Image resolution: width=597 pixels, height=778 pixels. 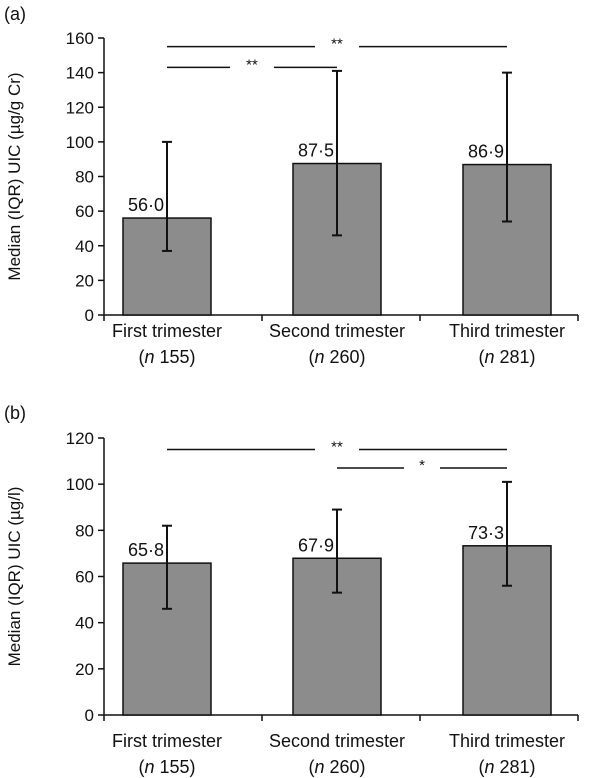 What do you see at coordinates (146, 550) in the screenshot?
I see `data-label: 65·8` at bounding box center [146, 550].